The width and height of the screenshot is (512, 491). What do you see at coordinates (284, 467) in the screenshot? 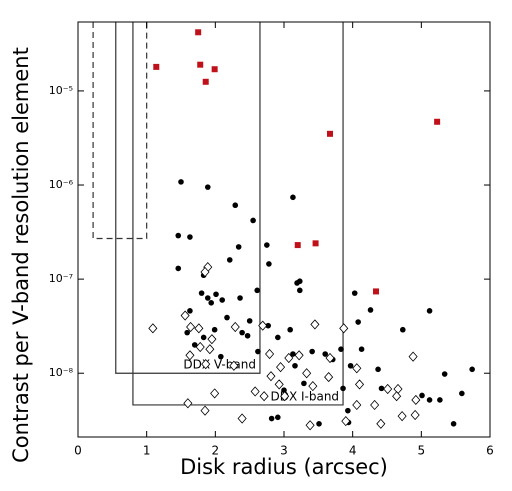
I see `x-axis-label: Disk radius (arcsec)` at bounding box center [284, 467].